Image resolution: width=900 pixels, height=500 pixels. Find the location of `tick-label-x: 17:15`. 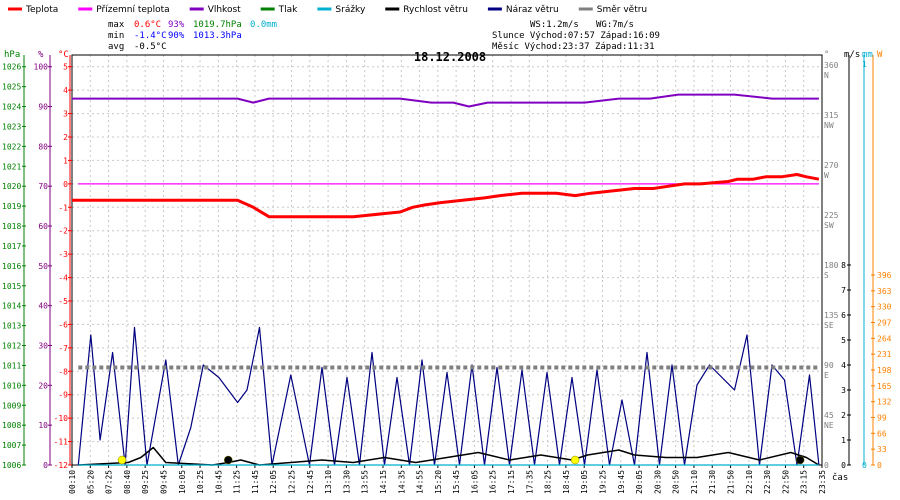

tick-label-x: 17:15 is located at coordinates (511, 482).